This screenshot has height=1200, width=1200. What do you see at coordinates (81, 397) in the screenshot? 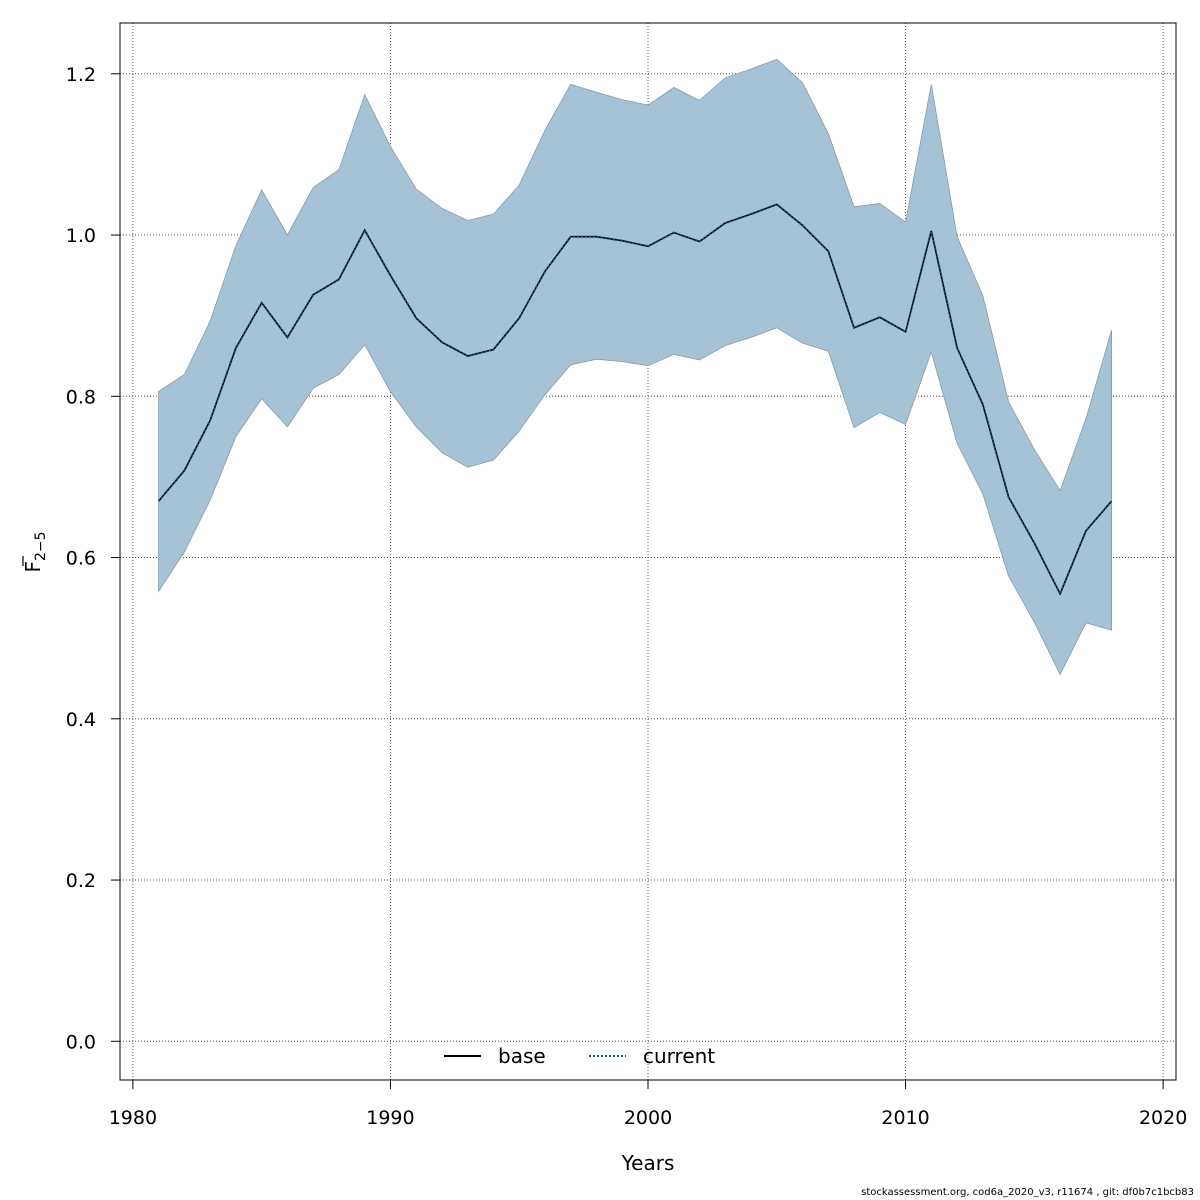
I see `y-tick-label-0.8: 0.8` at bounding box center [81, 397].